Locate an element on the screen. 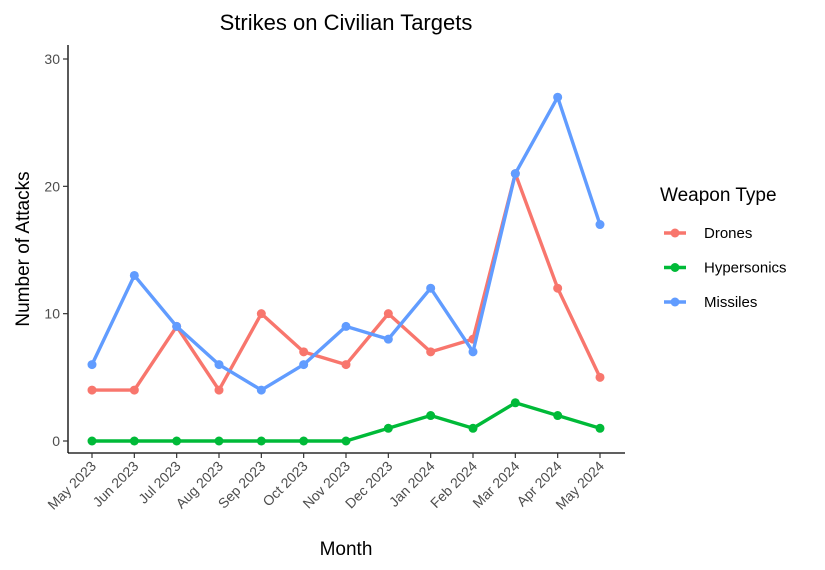 The image size is (825, 570). chart-title: Strikes on Civilian Targets is located at coordinates (346, 22).